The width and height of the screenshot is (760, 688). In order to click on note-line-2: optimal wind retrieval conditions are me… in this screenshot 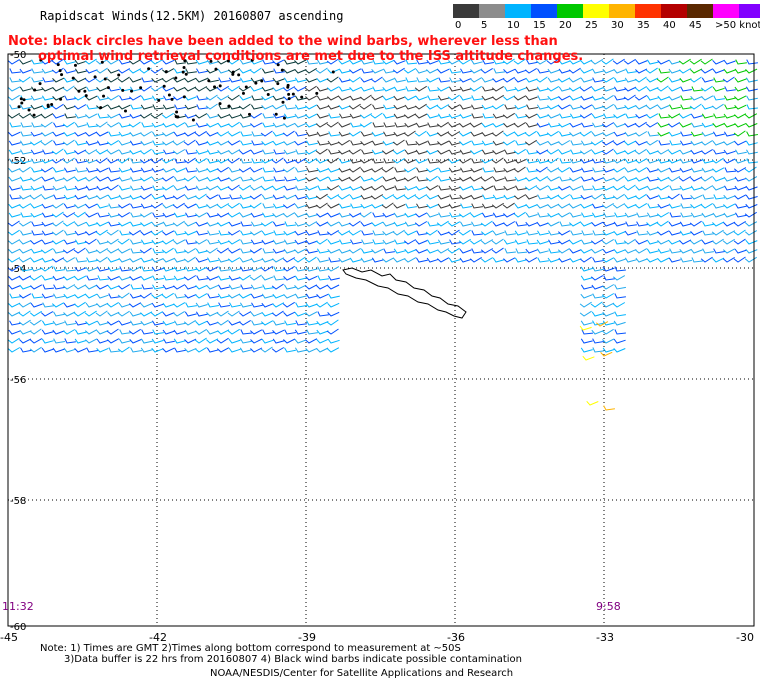, I will do `click(311, 56)`.